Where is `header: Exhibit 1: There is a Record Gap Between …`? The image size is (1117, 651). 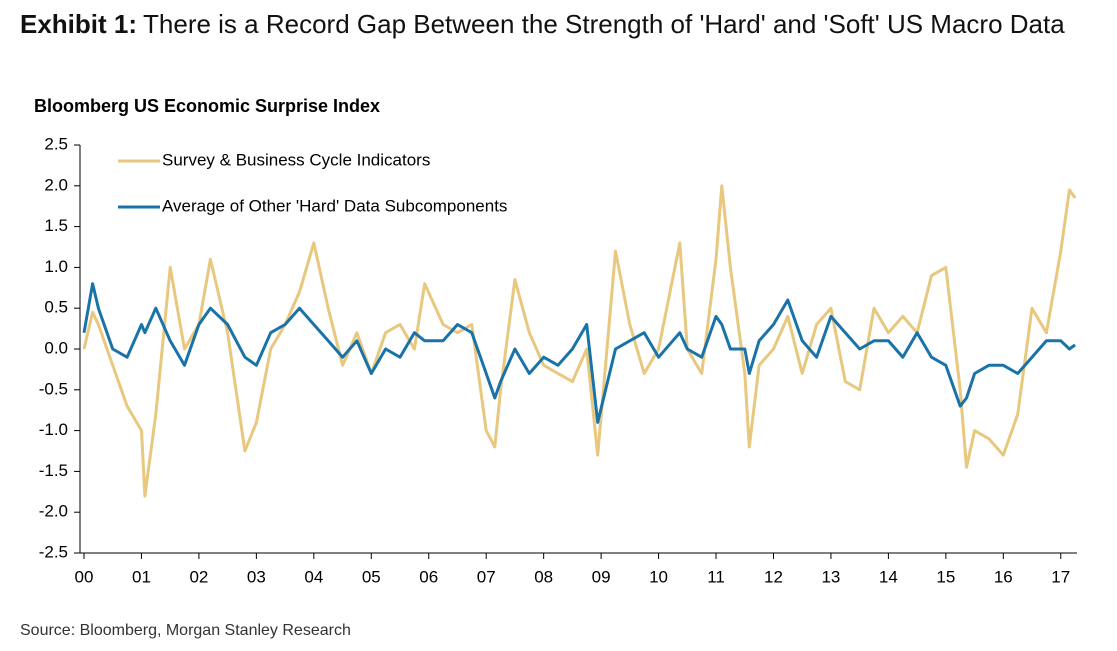 header: Exhibit 1: There is a Record Gap Between … is located at coordinates (565, 24).